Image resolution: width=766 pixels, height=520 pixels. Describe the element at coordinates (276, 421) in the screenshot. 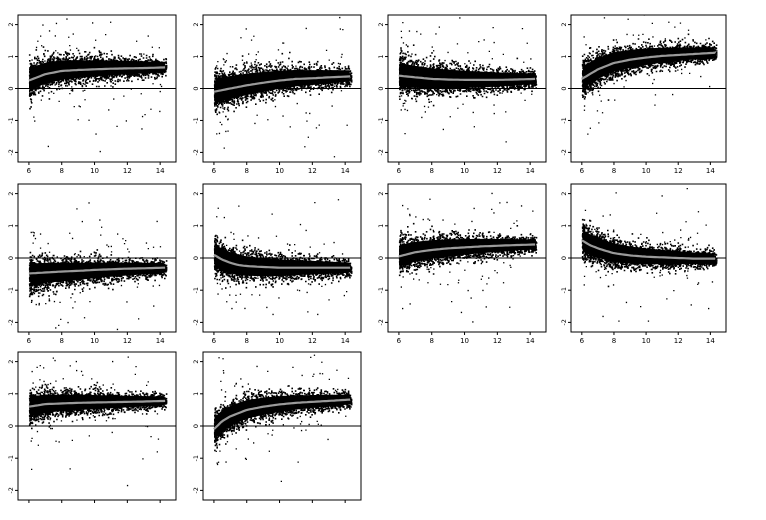

I see `panel-10: -2 -1 0 1 2` at that location.